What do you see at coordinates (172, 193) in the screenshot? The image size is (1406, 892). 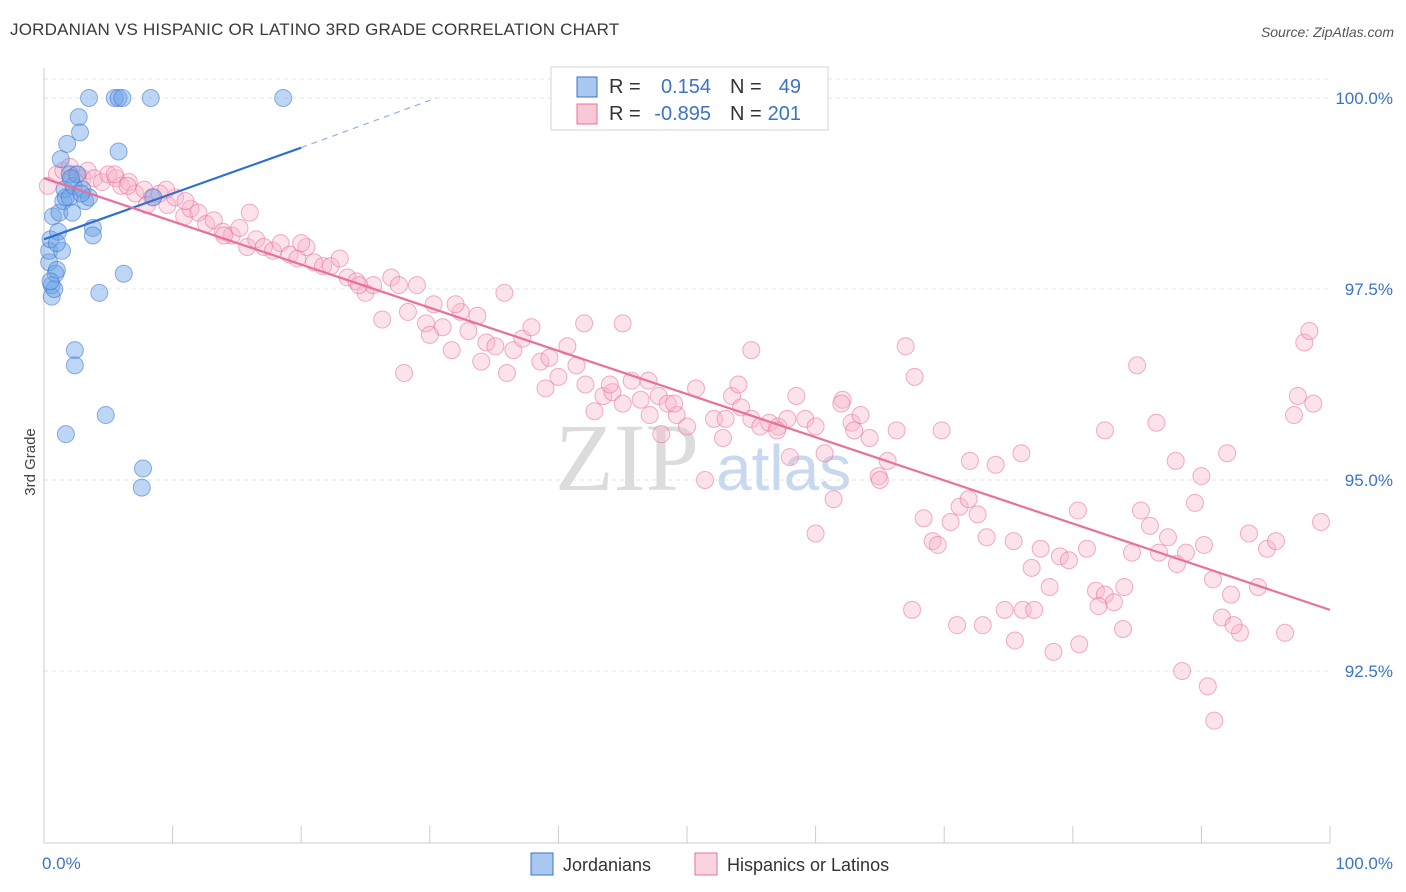 I see `trendline-jordanians` at bounding box center [172, 193].